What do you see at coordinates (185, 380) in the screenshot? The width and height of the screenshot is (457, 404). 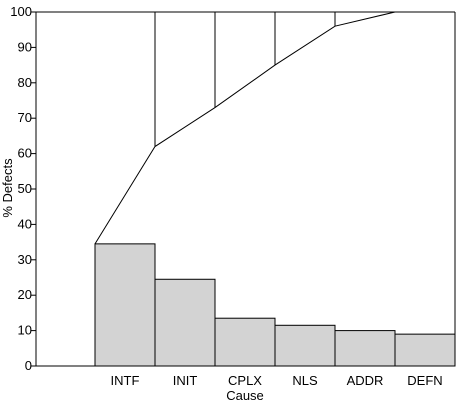 I see `x-tick-label: INIT` at bounding box center [185, 380].